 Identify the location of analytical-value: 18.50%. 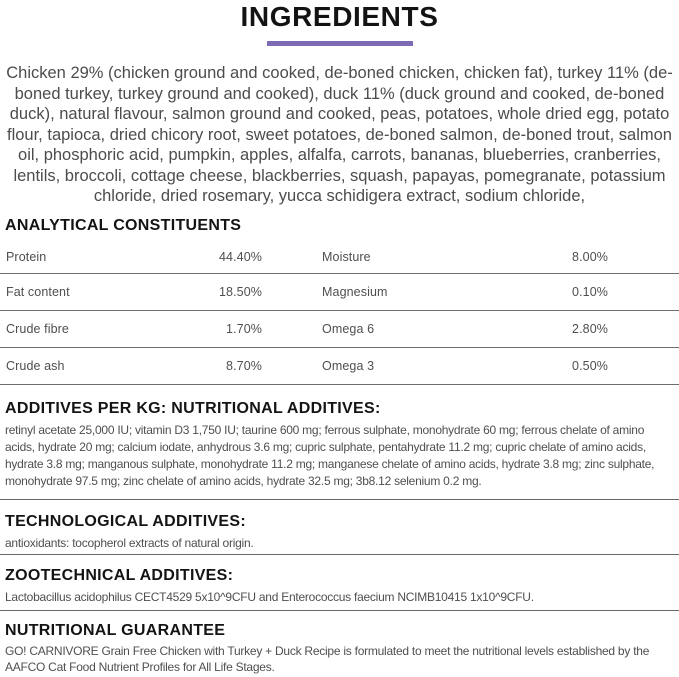
(240, 291).